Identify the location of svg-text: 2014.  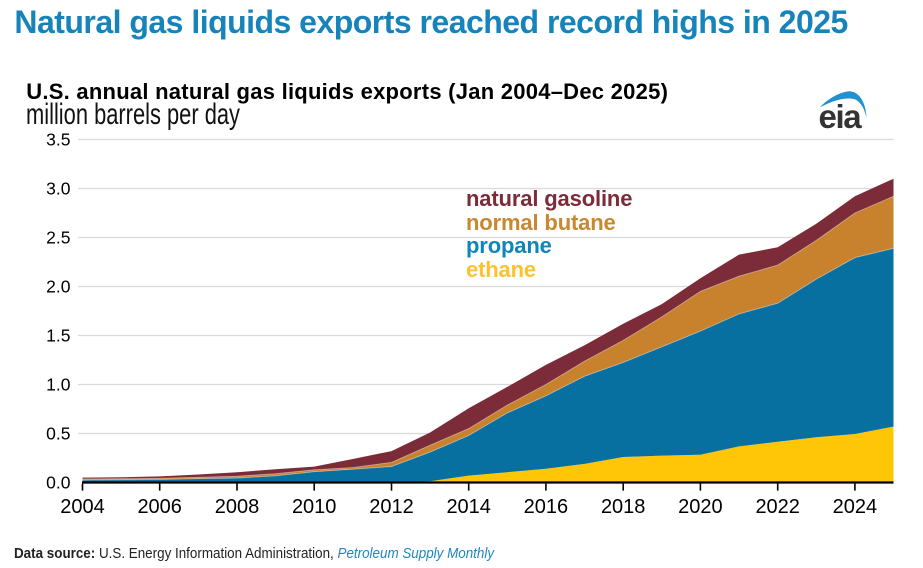
(468, 507).